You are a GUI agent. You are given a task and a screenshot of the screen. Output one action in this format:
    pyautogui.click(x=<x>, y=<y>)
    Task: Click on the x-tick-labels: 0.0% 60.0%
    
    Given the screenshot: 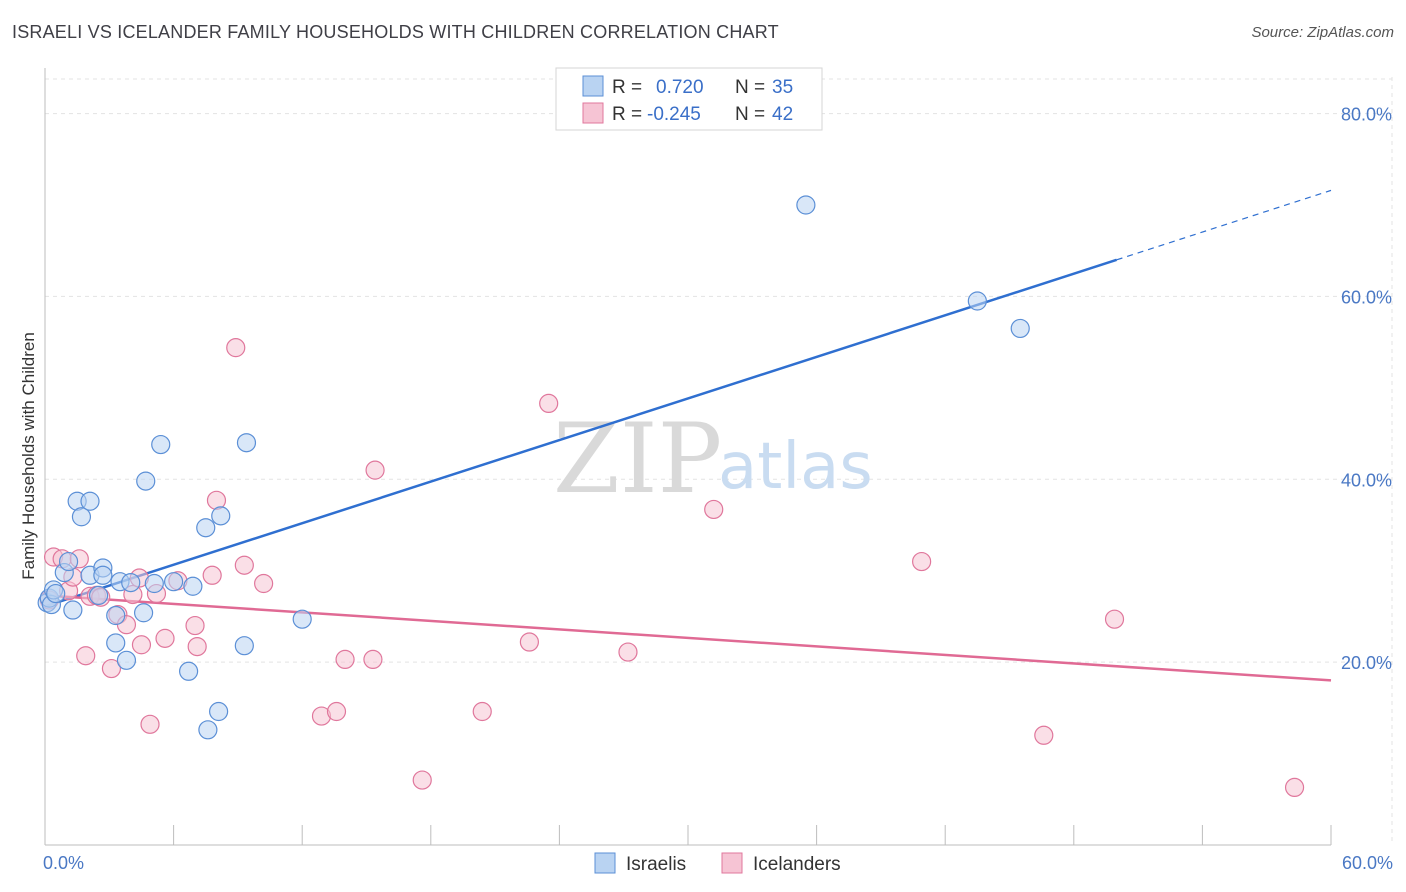 What is the action you would take?
    pyautogui.click(x=718, y=863)
    